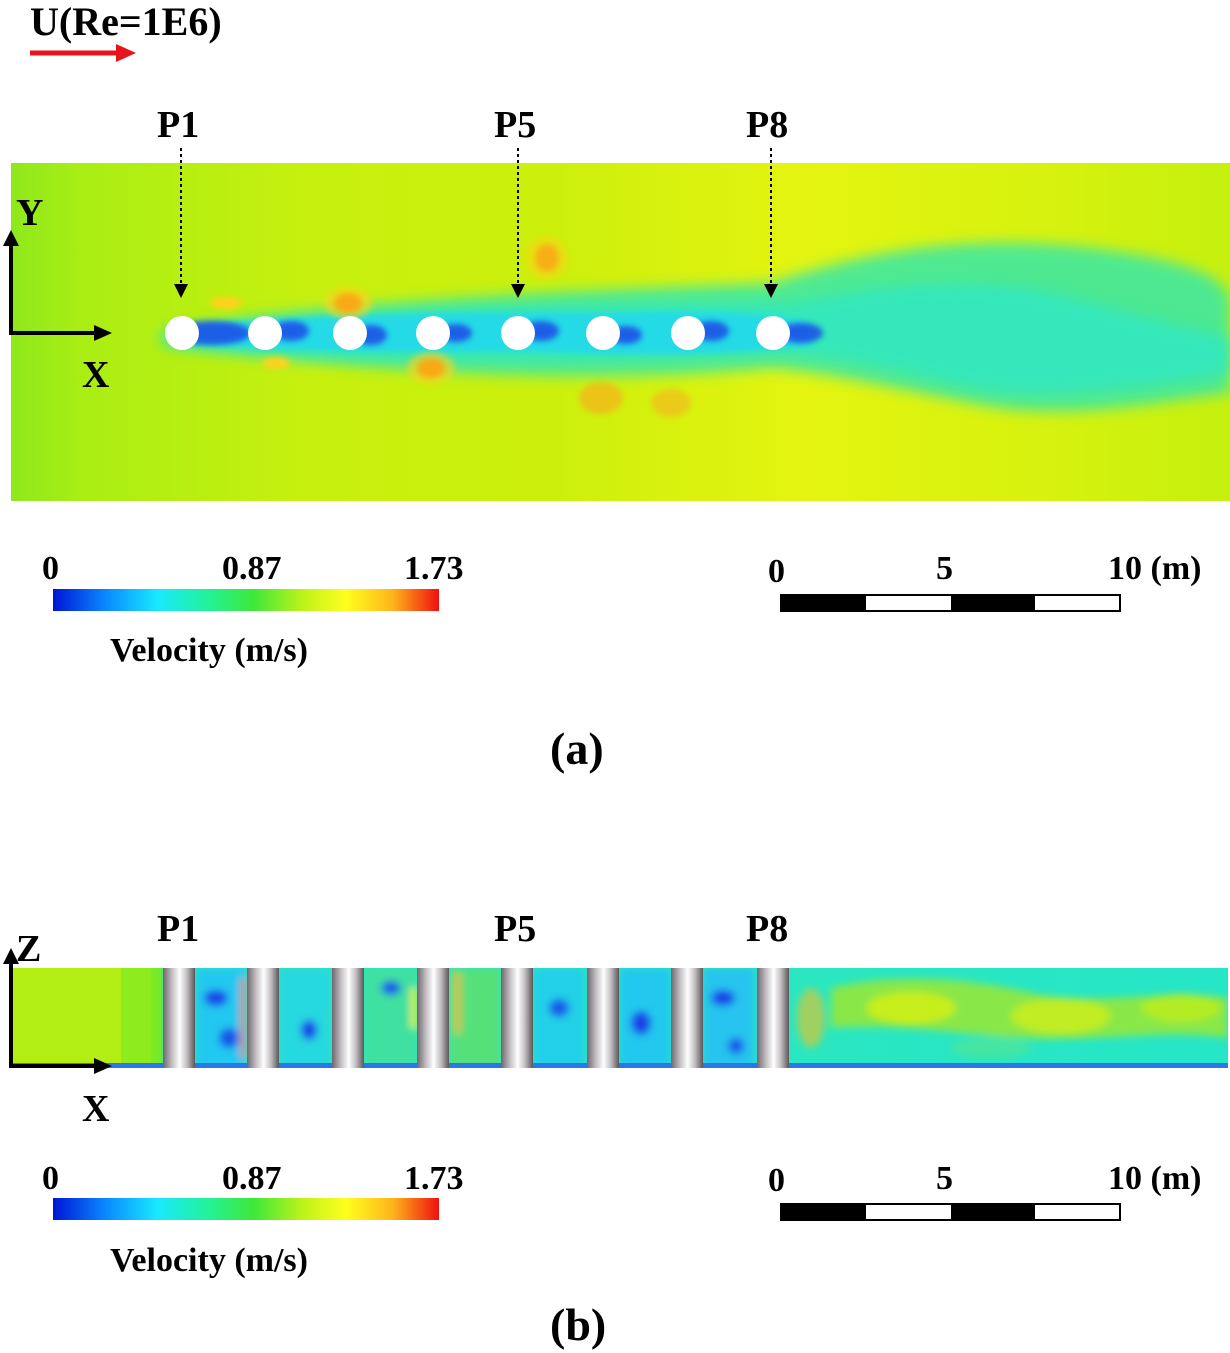  I want to click on probe-label-p1-b: P1, so click(178, 929).